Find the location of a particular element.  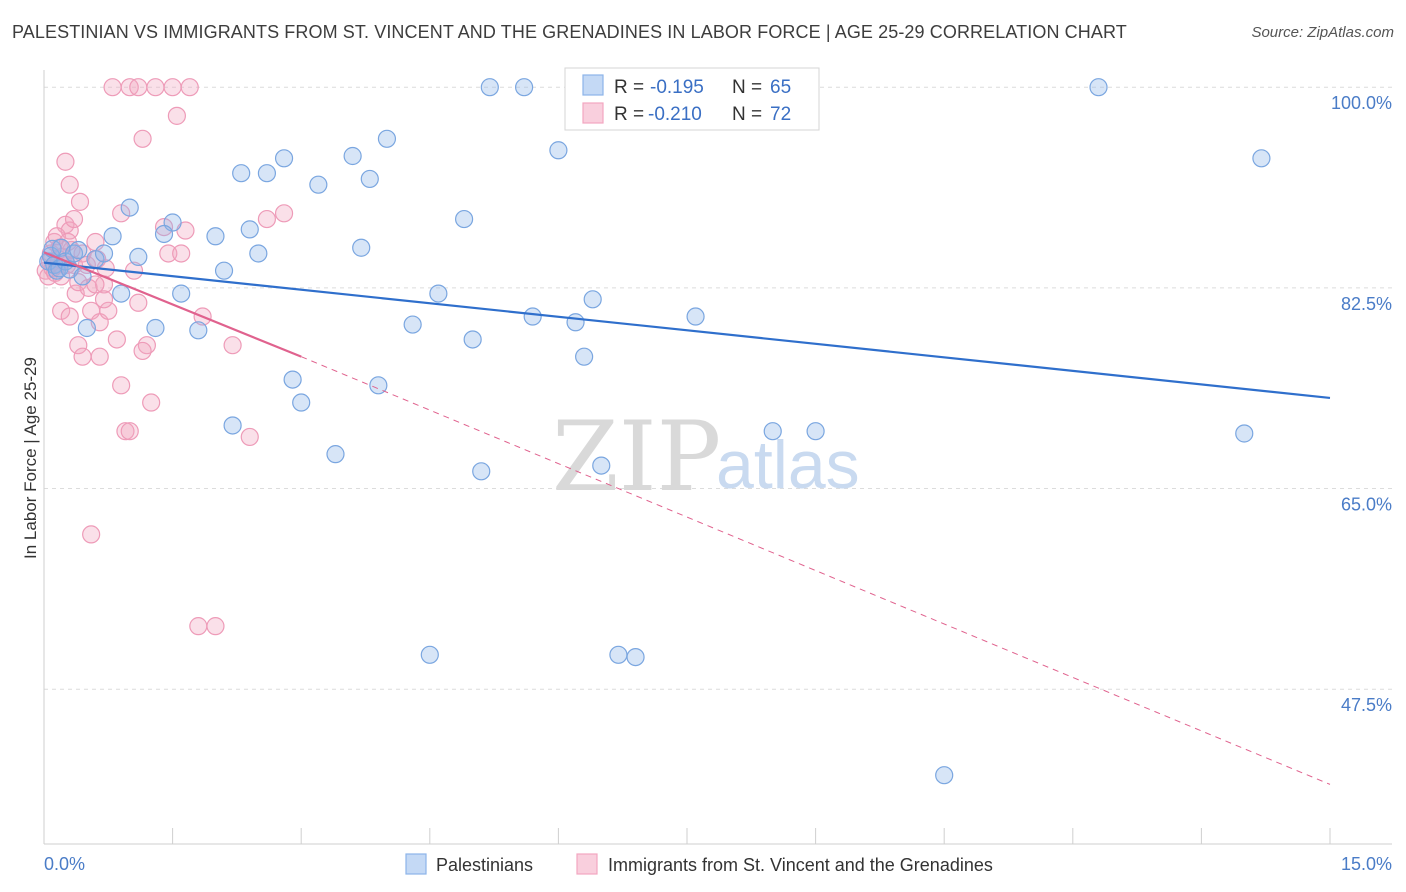

stats-r-value-2: -0.210 is located at coordinates (675, 114).